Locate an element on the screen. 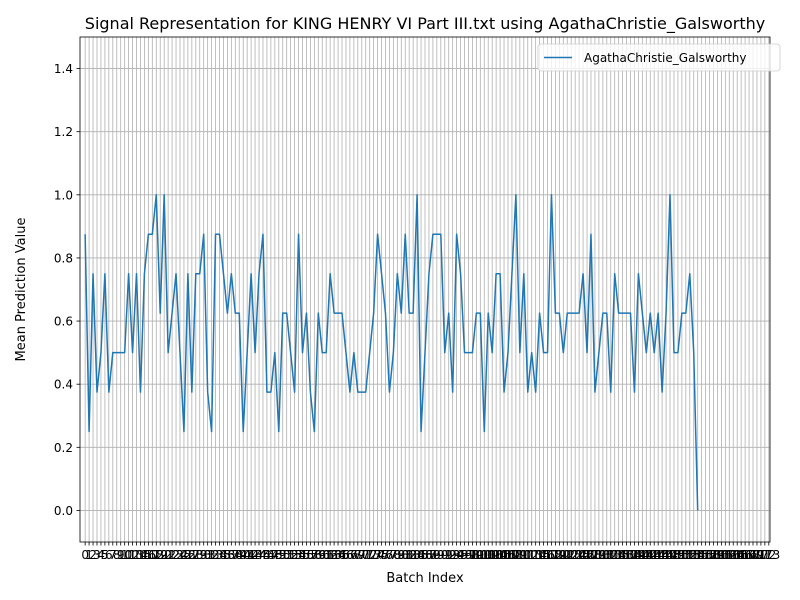 This screenshot has width=800, height=600. x-tick-label: 37 is located at coordinates (231, 555).